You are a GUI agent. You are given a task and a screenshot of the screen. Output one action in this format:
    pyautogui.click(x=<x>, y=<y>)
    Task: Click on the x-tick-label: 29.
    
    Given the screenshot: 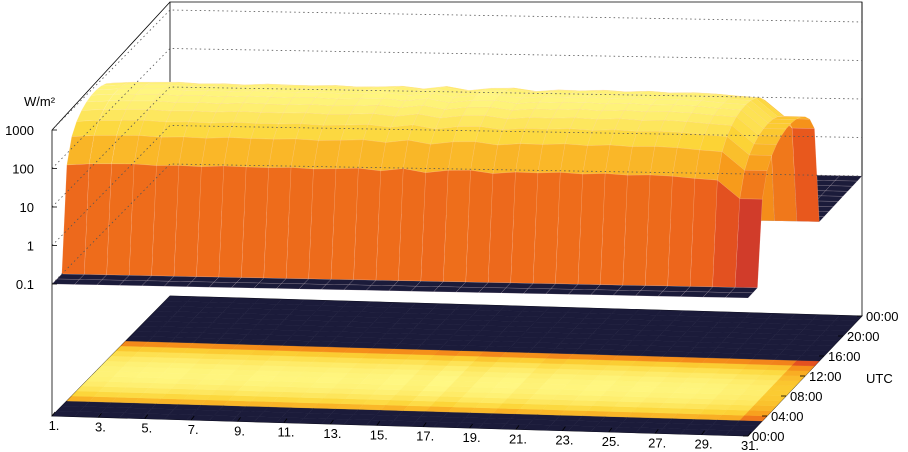 What is the action you would take?
    pyautogui.click(x=704, y=444)
    